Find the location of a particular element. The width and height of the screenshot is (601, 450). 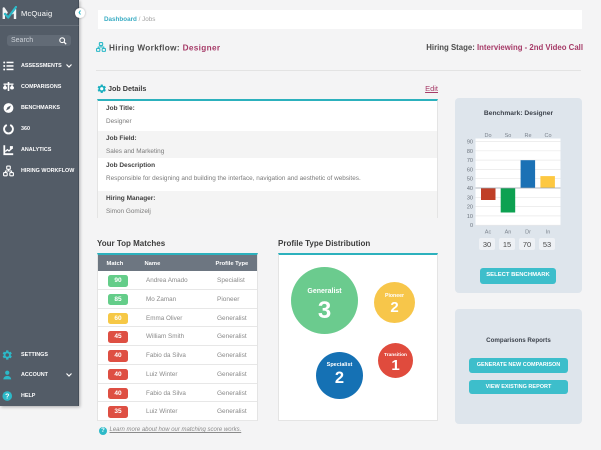

svg-text: 80 is located at coordinates (470, 152).